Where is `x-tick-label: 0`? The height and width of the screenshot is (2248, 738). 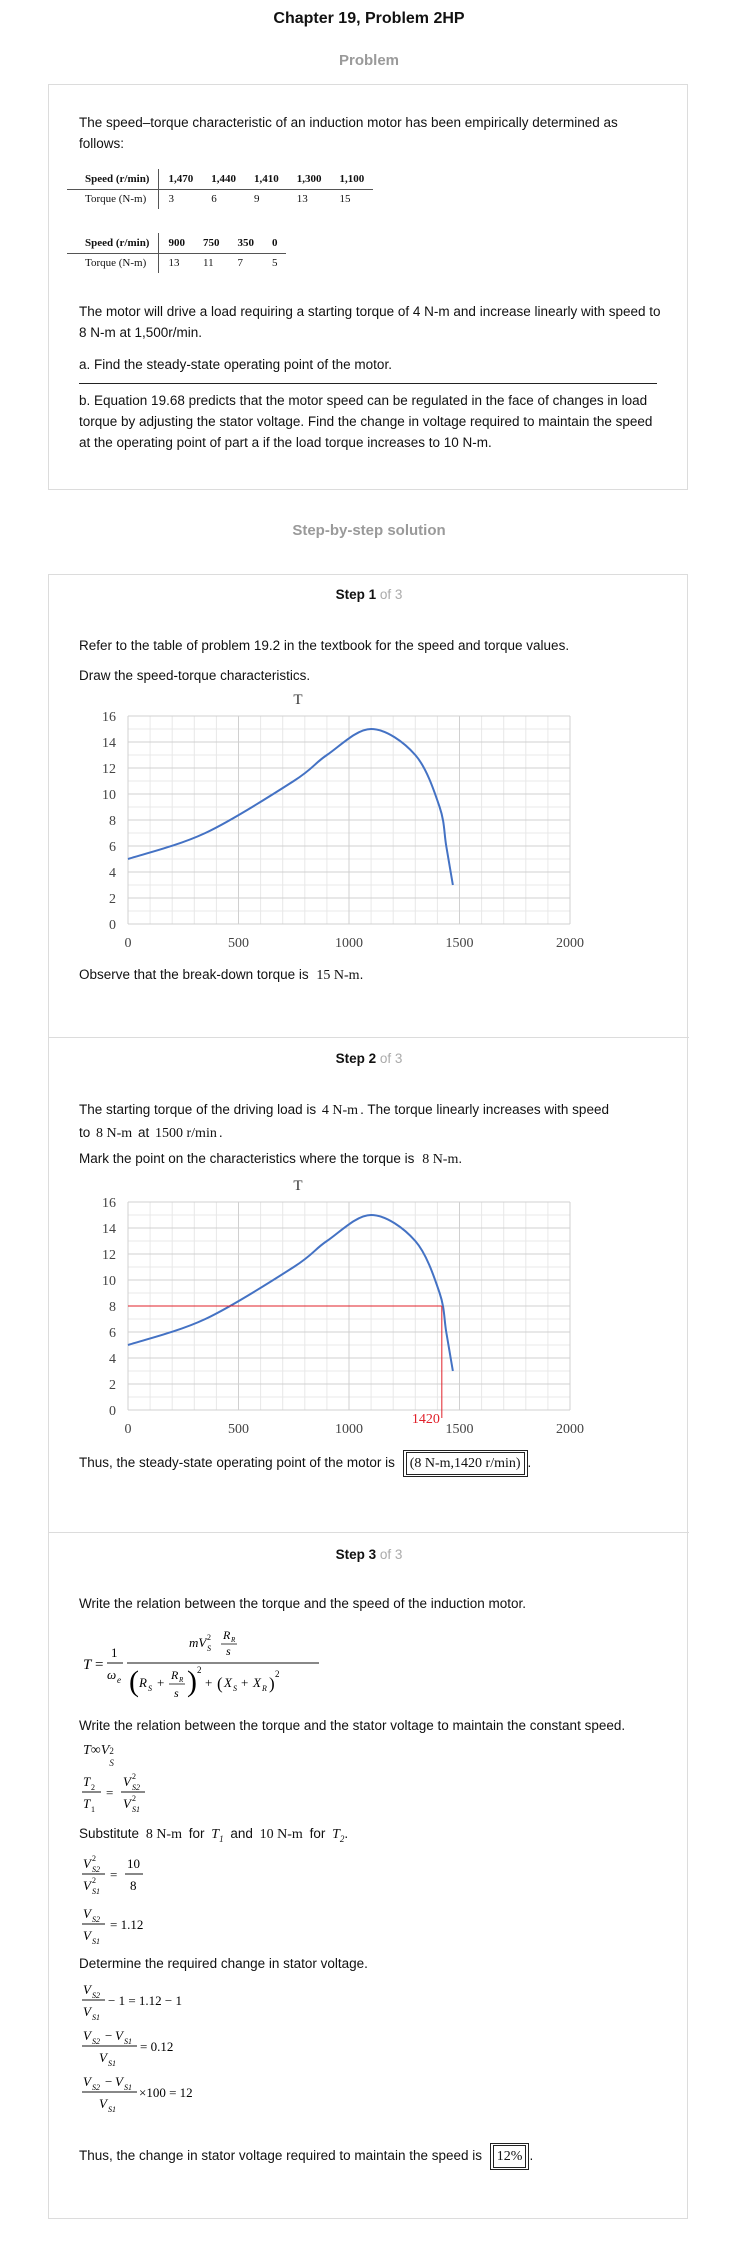 x-tick-label: 0 is located at coordinates (128, 1429).